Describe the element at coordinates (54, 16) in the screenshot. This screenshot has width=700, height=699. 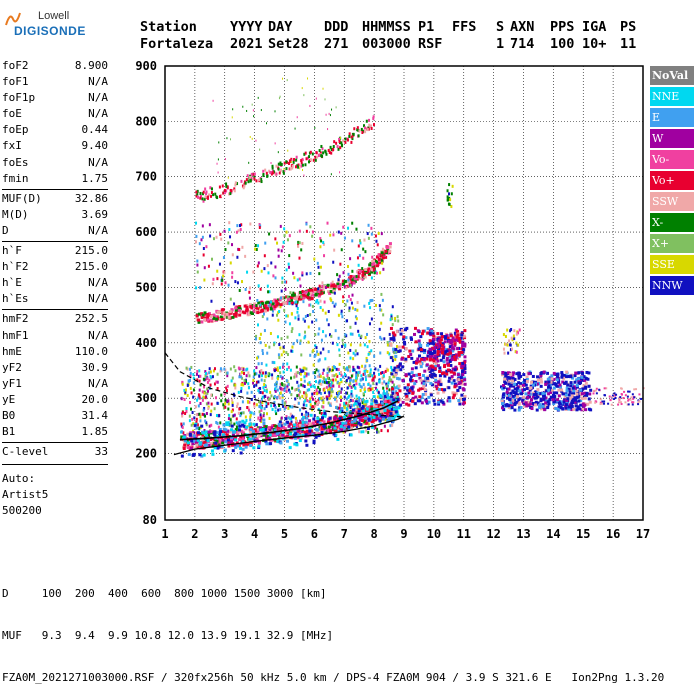
I see `logo-lowell: Lowell` at that location.